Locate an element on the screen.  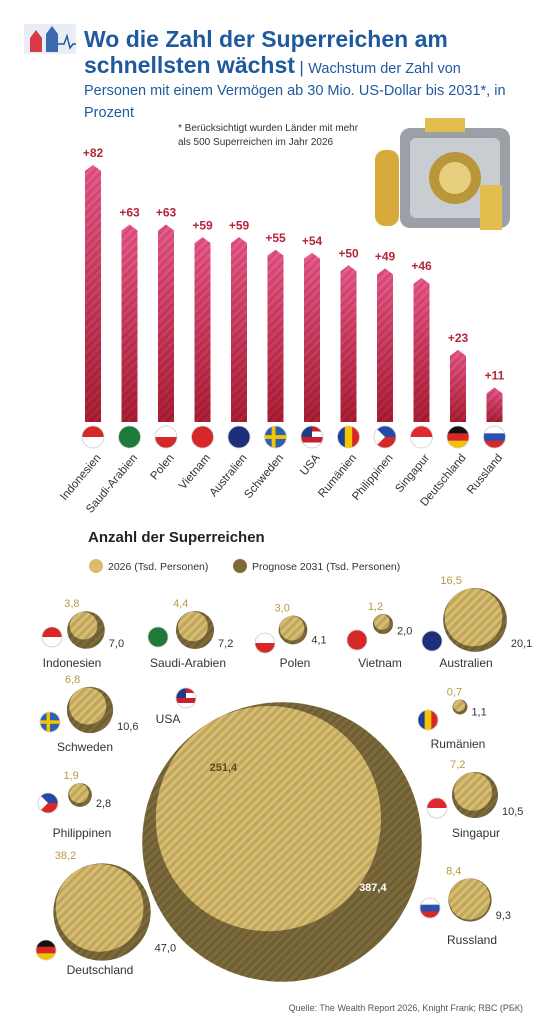
flag-corner is located at coordinates (181, 693).